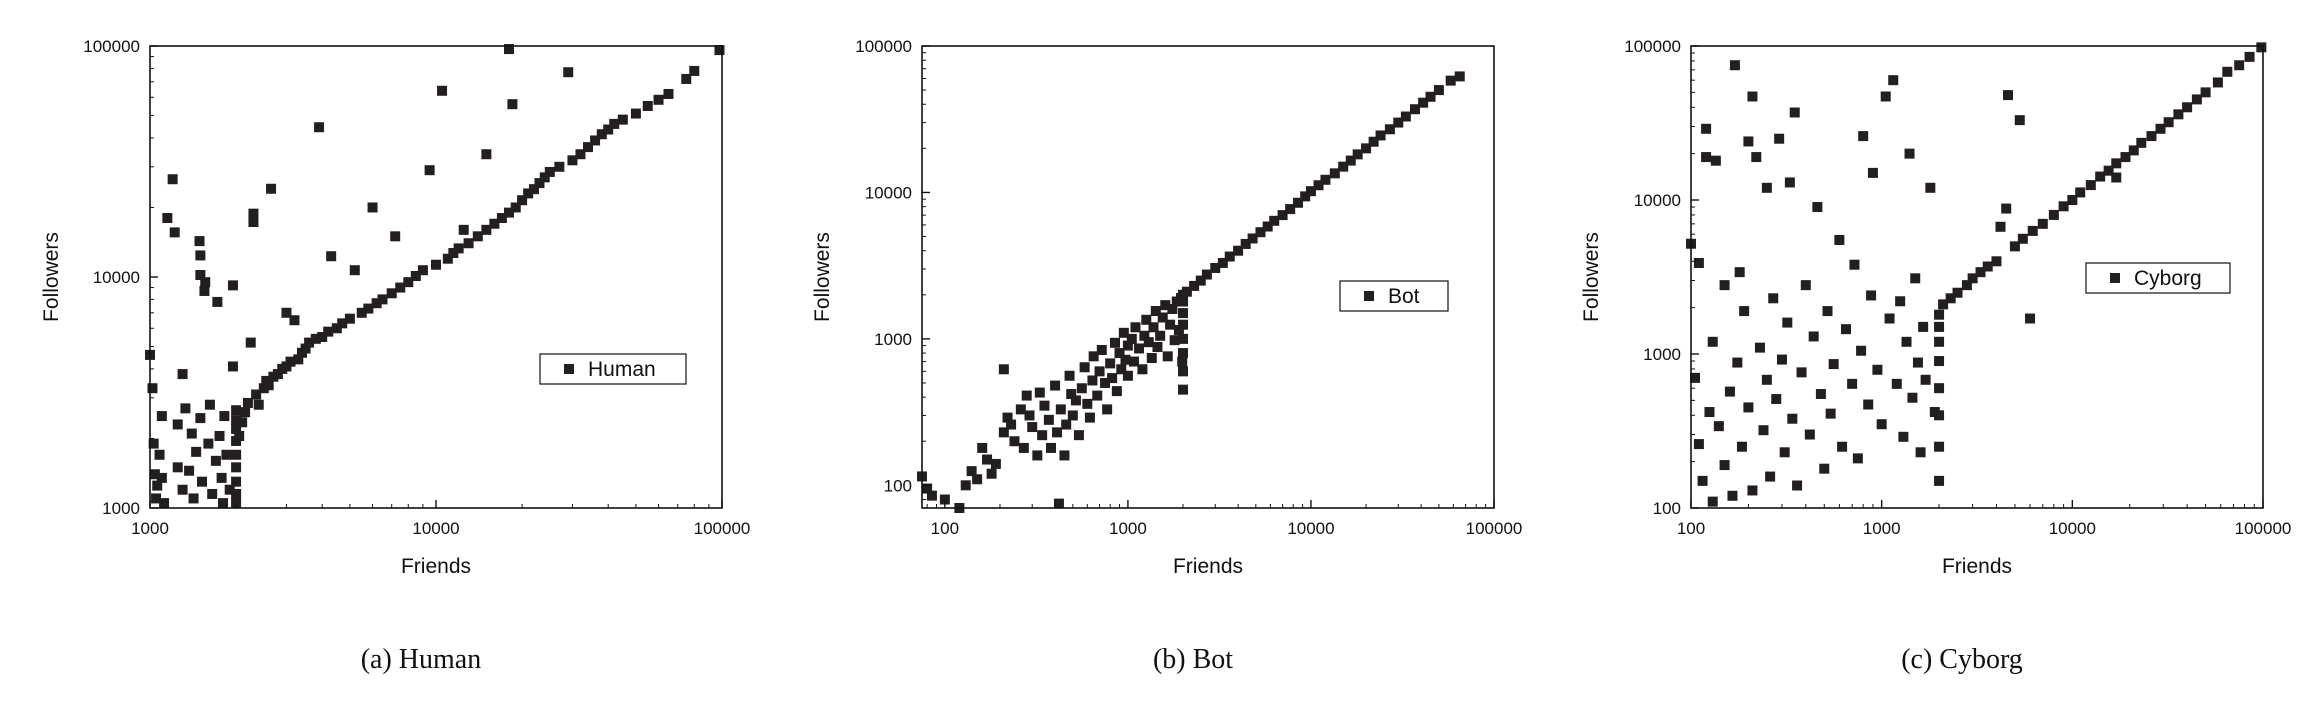 Image resolution: width=2302 pixels, height=702 pixels. I want to click on x-tick-label: 1000, so click(1882, 528).